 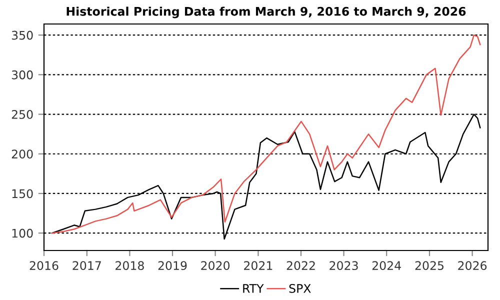 What do you see at coordinates (22, 114) in the screenshot?
I see `y-tick-label: 250` at bounding box center [22, 114].